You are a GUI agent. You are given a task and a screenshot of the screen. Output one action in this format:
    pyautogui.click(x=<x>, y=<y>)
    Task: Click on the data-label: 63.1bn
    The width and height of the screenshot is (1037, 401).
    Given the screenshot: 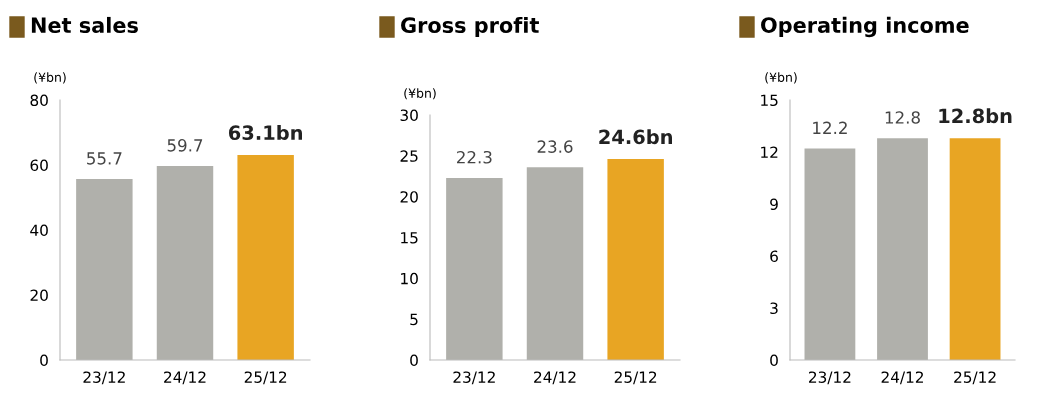 What is the action you would take?
    pyautogui.click(x=265, y=133)
    